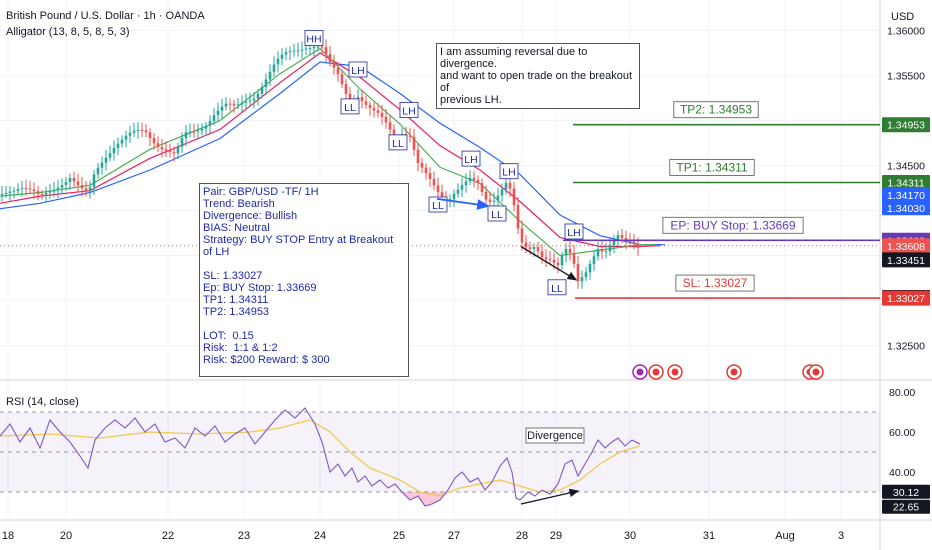 This screenshot has height=550, width=932. What do you see at coordinates (320, 457) in the screenshot?
I see `rsi-line` at bounding box center [320, 457].